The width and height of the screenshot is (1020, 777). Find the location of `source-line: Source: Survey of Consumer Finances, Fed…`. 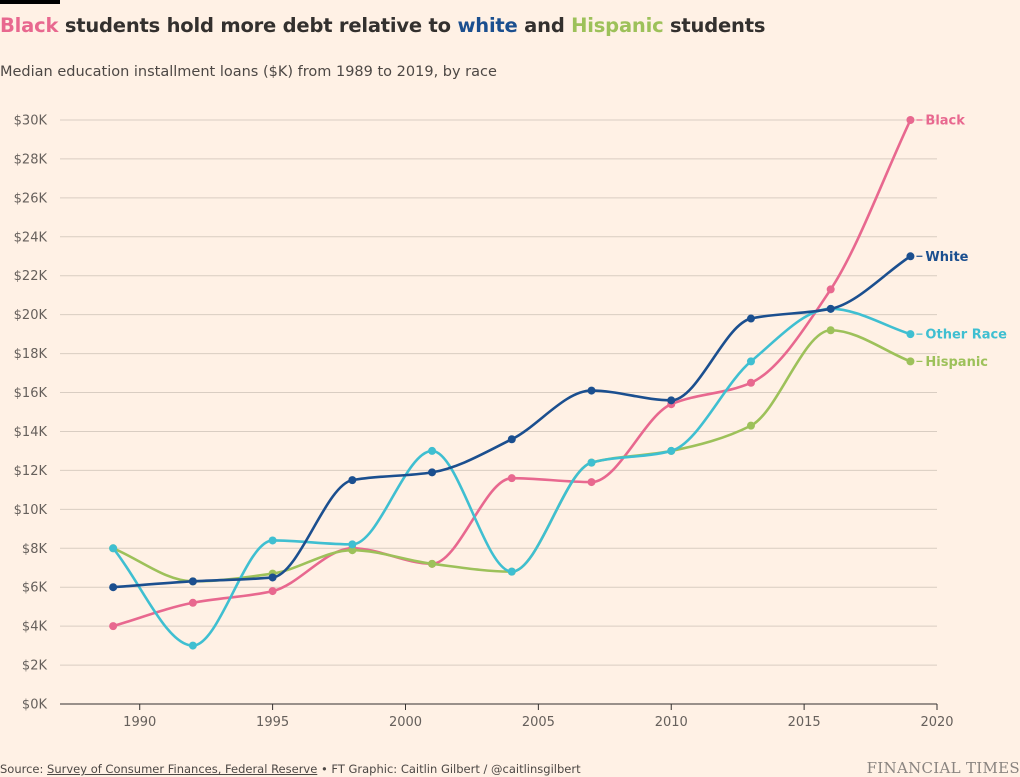

source-line: Source: Survey of Consumer Finances, Fed… is located at coordinates (290, 769).